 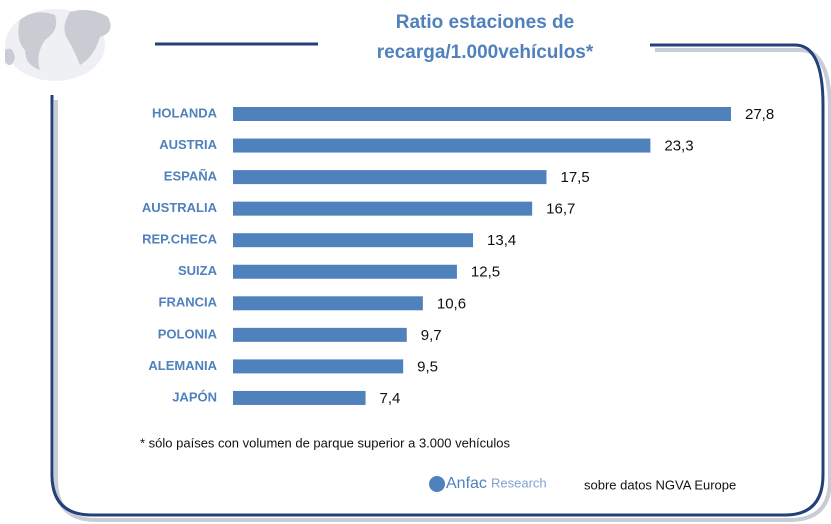 I want to click on category-label: HOLANDA, so click(x=185, y=112).